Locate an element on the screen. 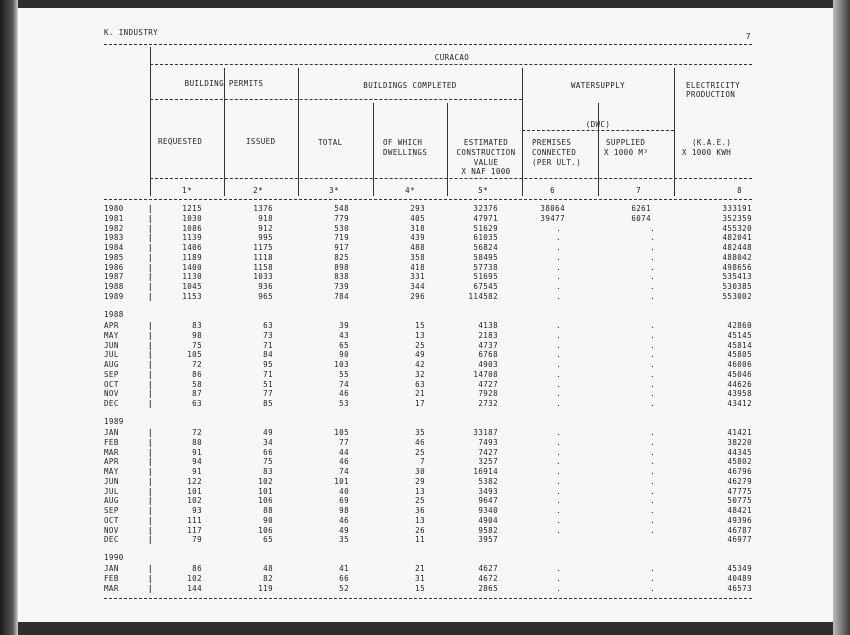 The width and height of the screenshot is (850, 635). dashed-rule is located at coordinates (451, 178).